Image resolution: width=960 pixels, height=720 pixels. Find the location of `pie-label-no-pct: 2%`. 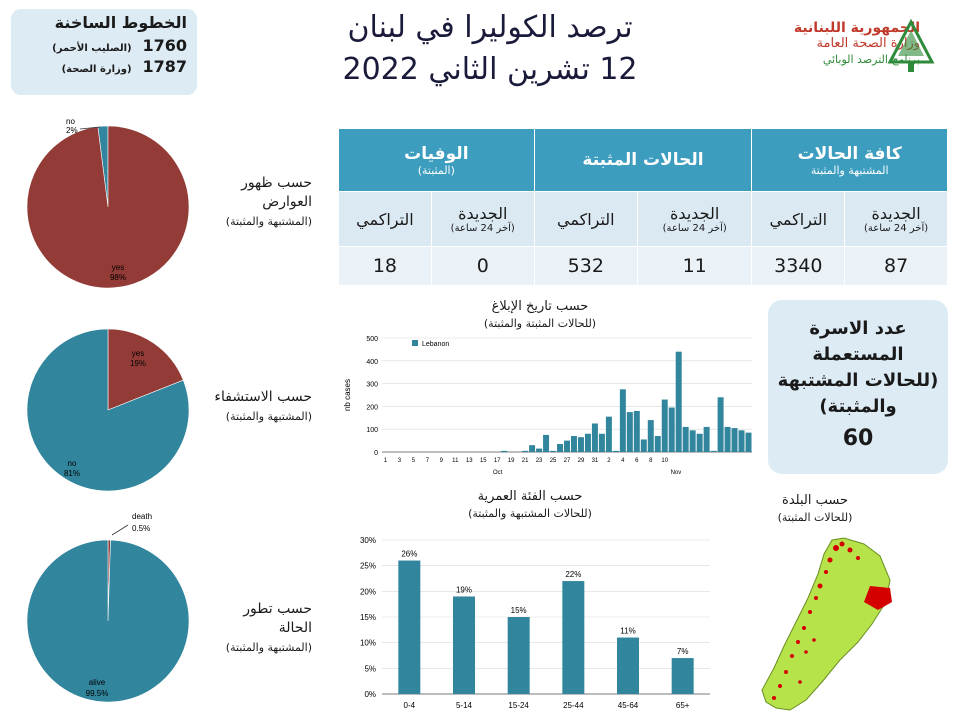

pie-label-no-pct: 2% is located at coordinates (72, 130).